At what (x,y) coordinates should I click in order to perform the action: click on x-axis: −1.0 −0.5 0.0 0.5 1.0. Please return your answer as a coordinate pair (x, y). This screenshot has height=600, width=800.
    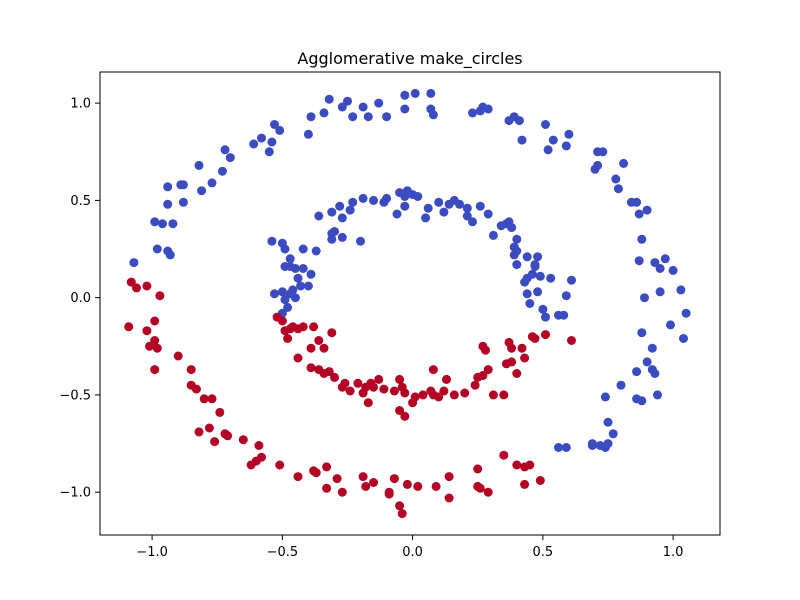
    Looking at the image, I should click on (409, 547).